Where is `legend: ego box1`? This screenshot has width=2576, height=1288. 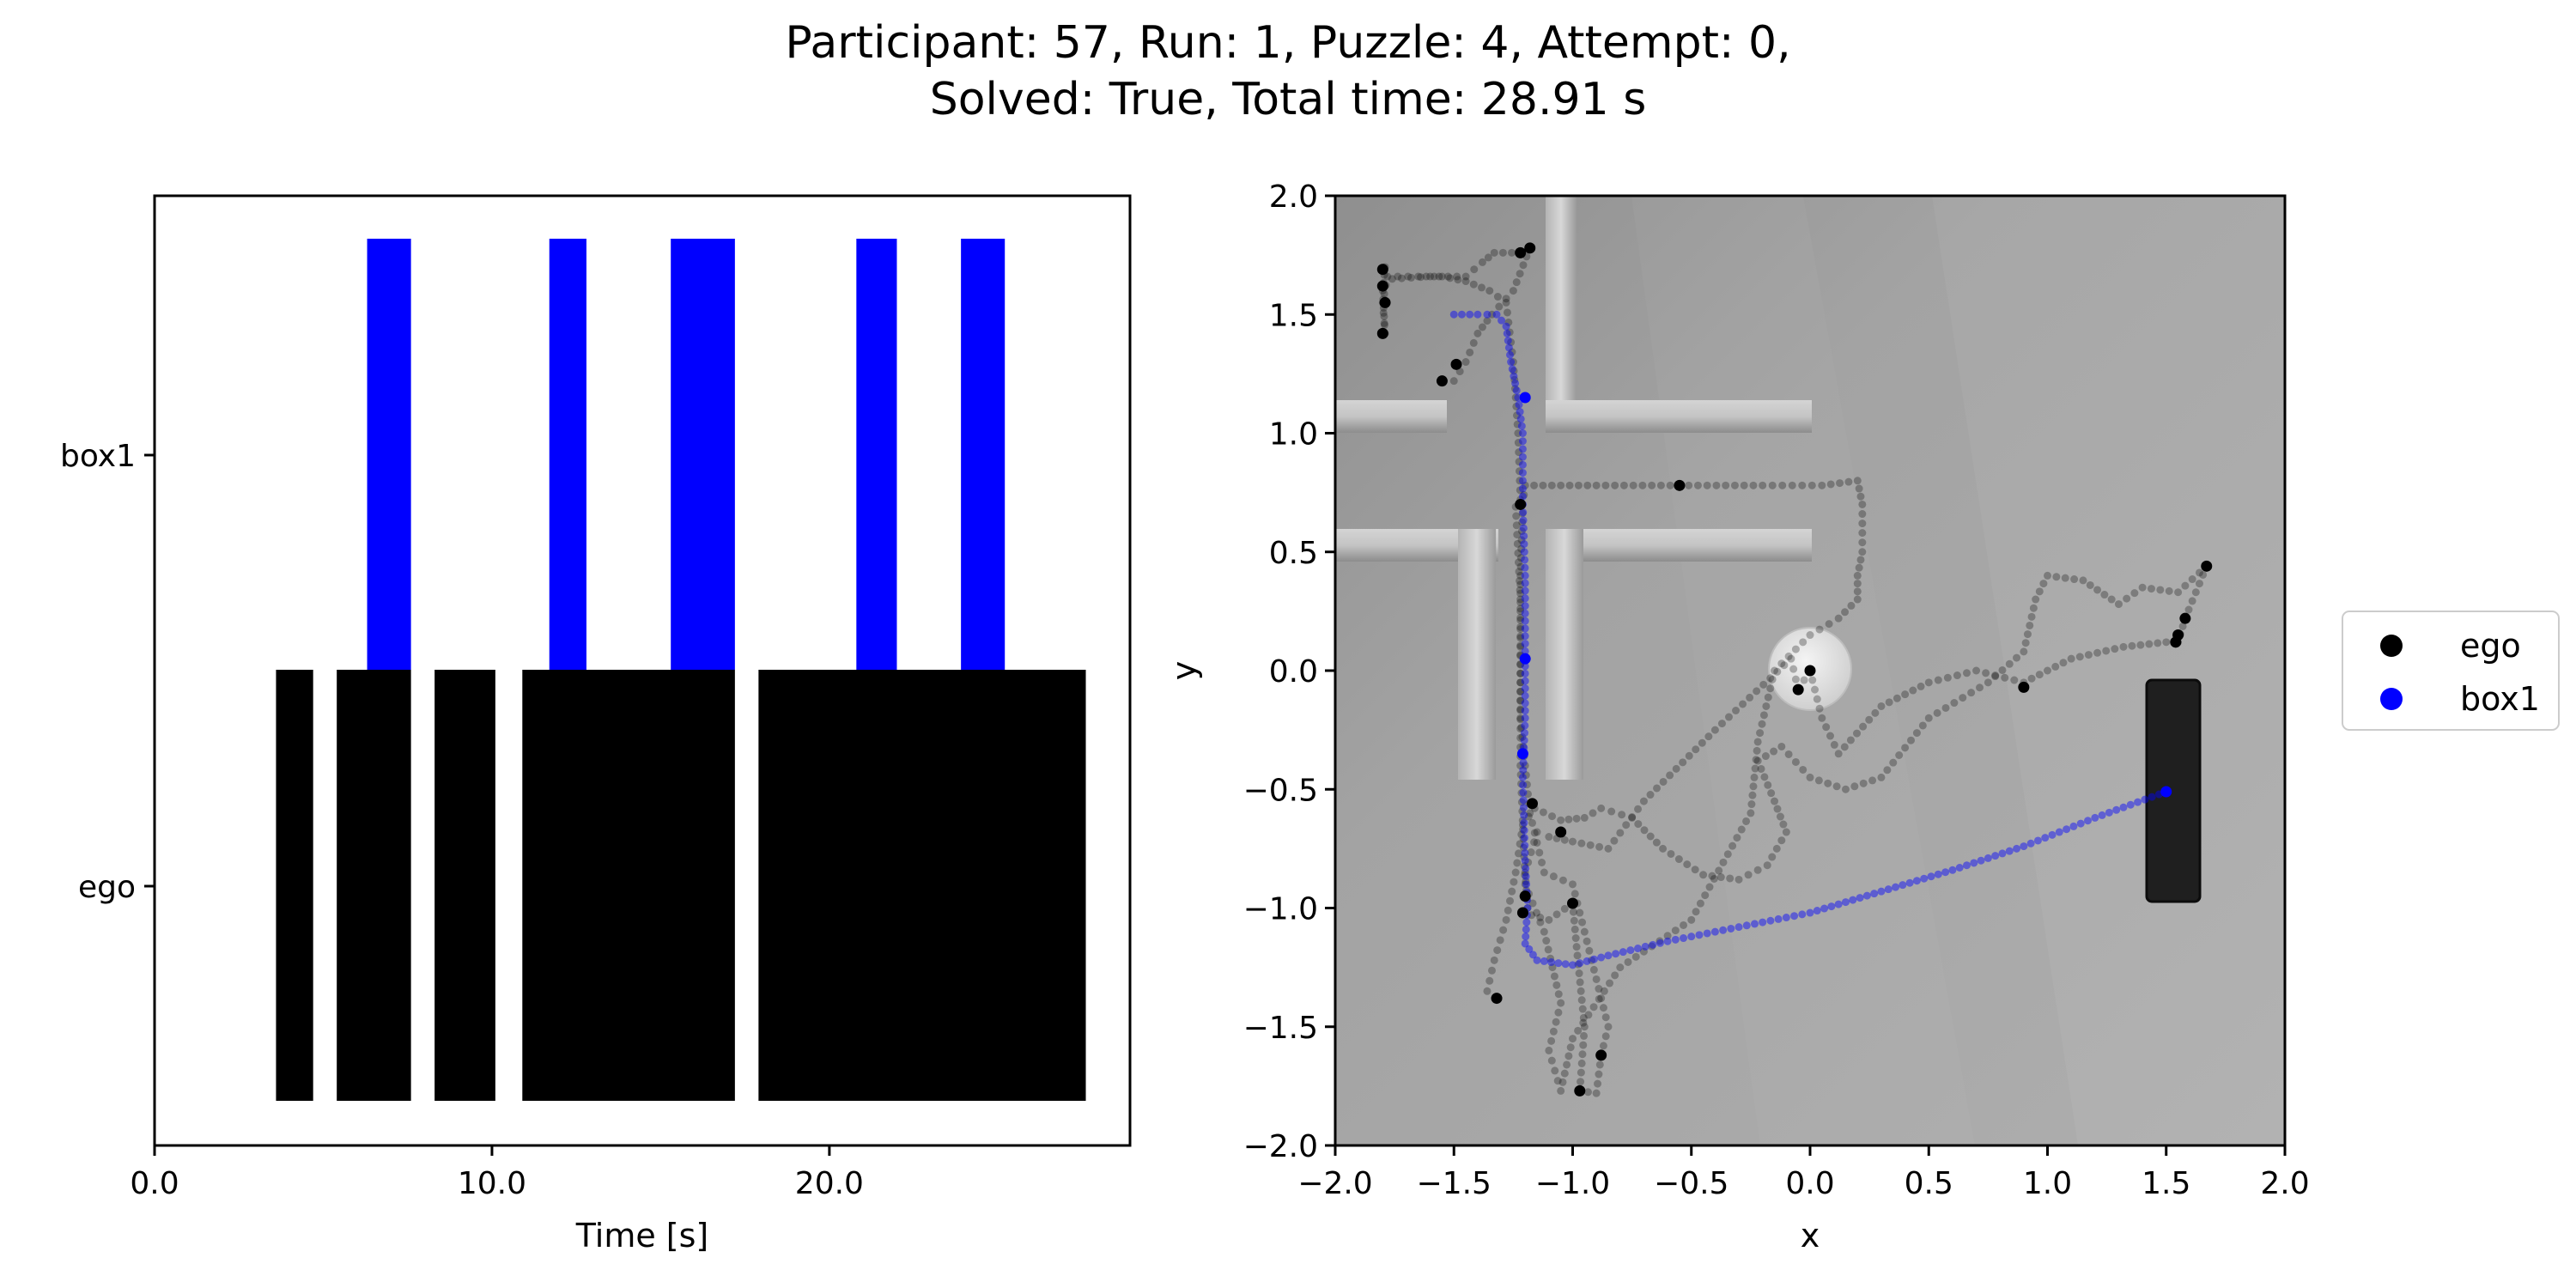
legend: ego box1 is located at coordinates (2451, 671).